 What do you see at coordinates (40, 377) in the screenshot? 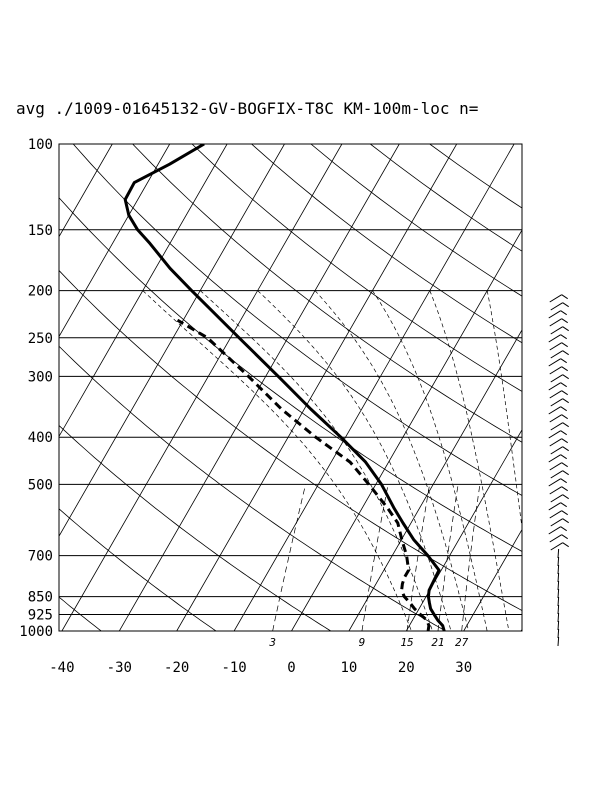
I see `pressure-tick-label: 300` at bounding box center [40, 377].